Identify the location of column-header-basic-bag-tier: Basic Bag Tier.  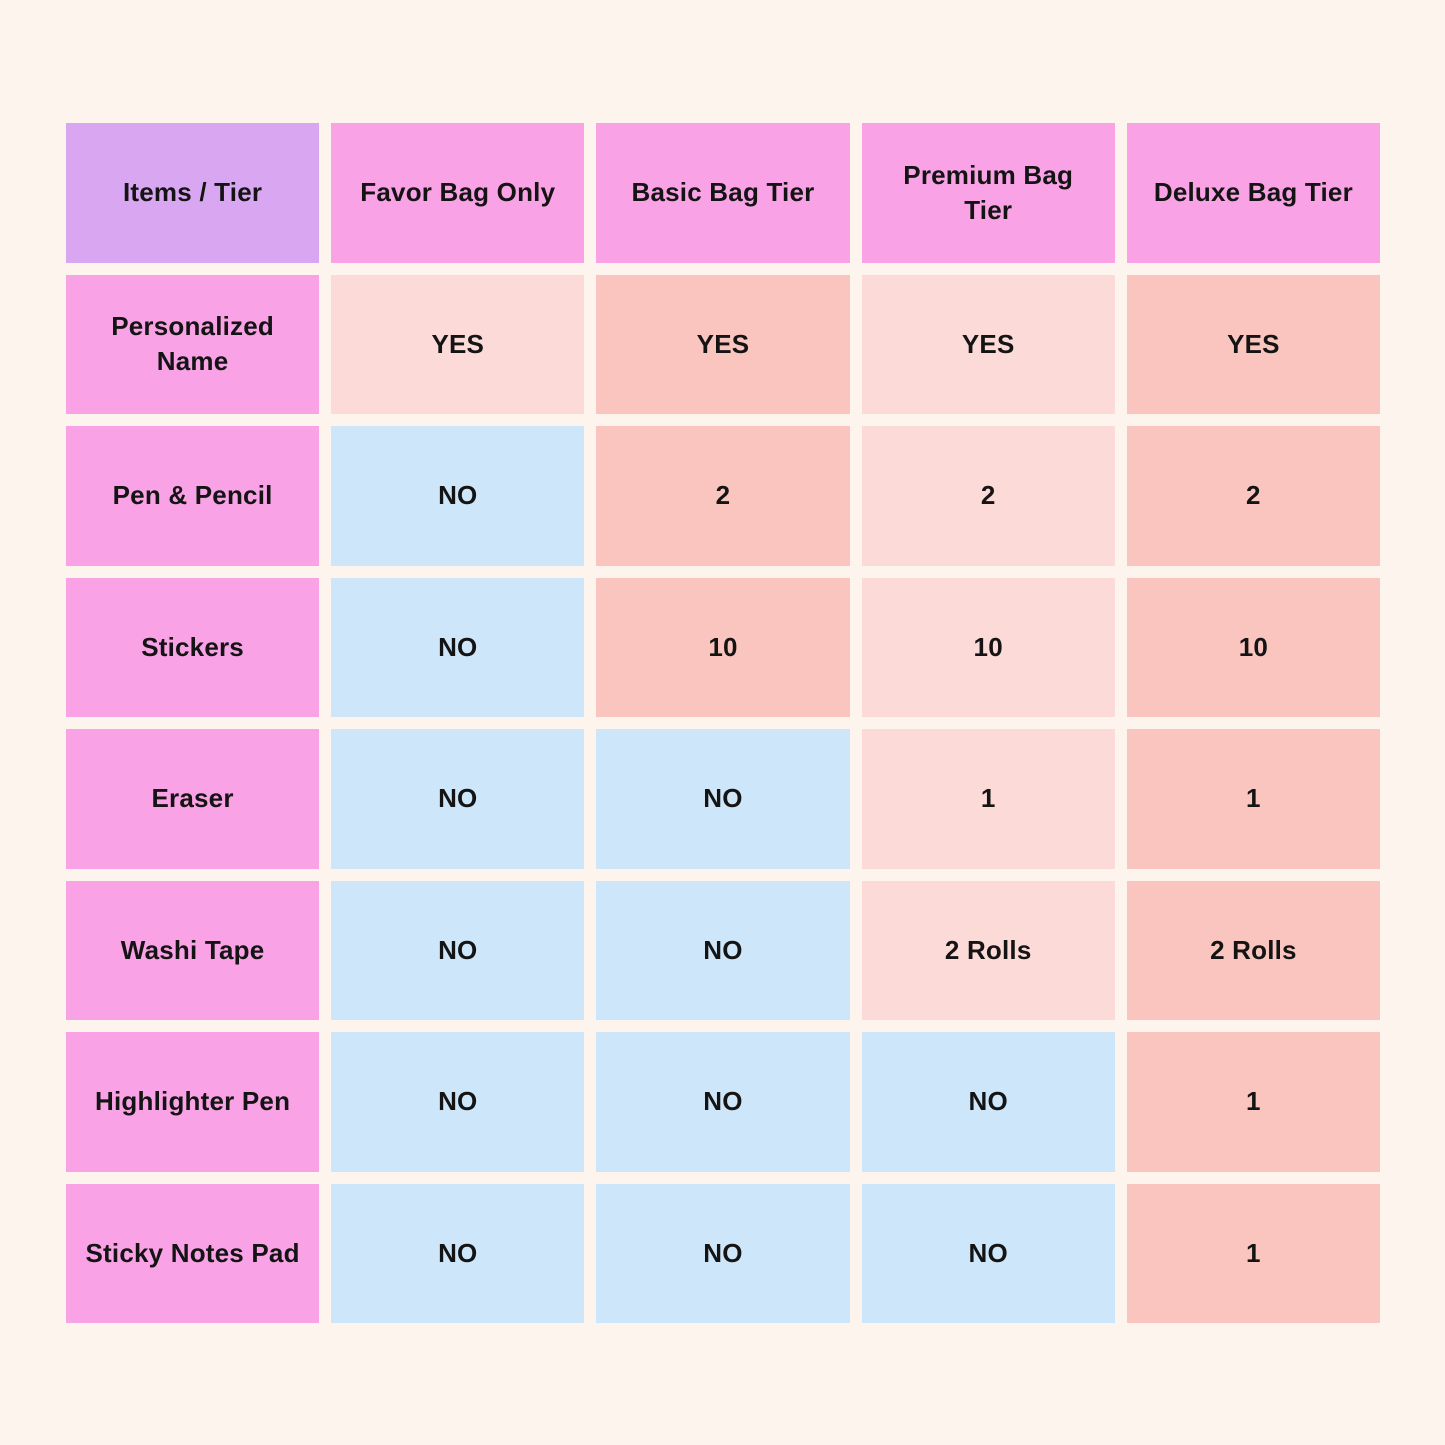
(723, 193).